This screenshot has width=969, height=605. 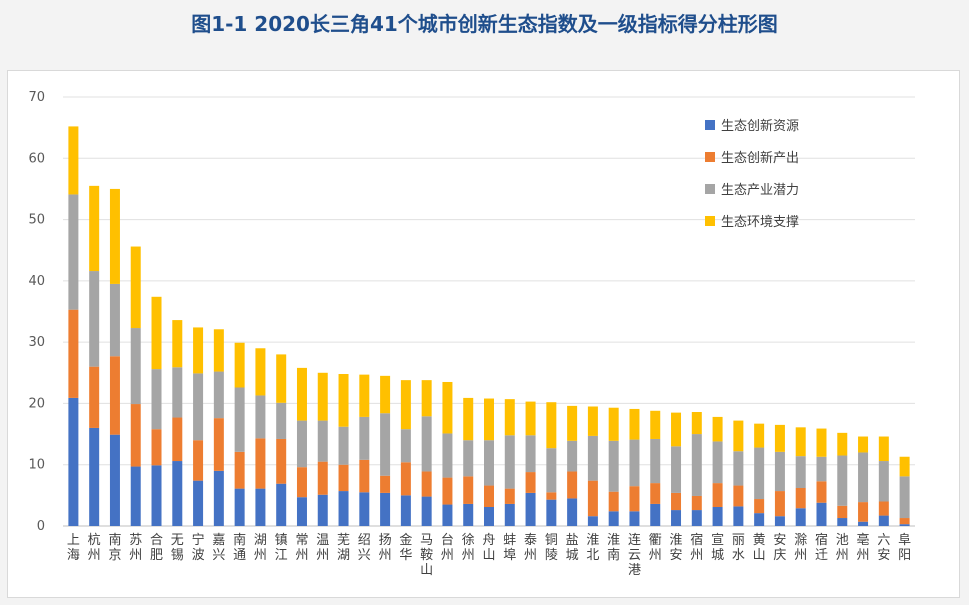 I want to click on legend-label: 生态创新资源, so click(x=760, y=126).